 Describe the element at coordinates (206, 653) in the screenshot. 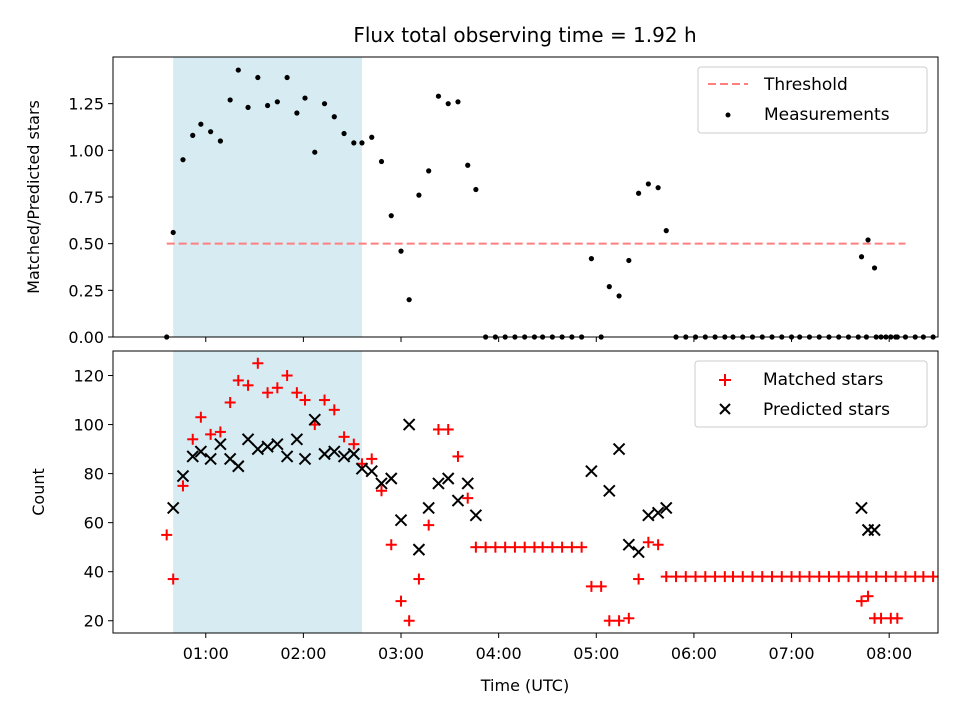

I see `x-tick-label: 01:00` at that location.